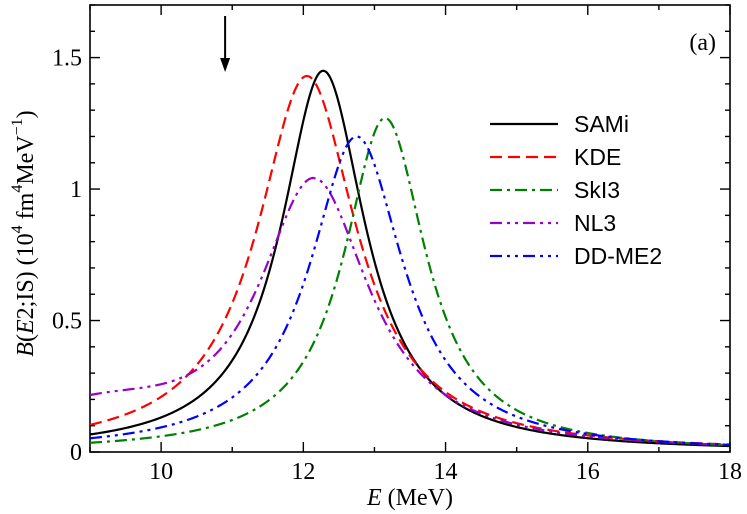 Image resolution: width=747 pixels, height=514 pixels. I want to click on legend-label-ski3: SkI3, so click(597, 190).